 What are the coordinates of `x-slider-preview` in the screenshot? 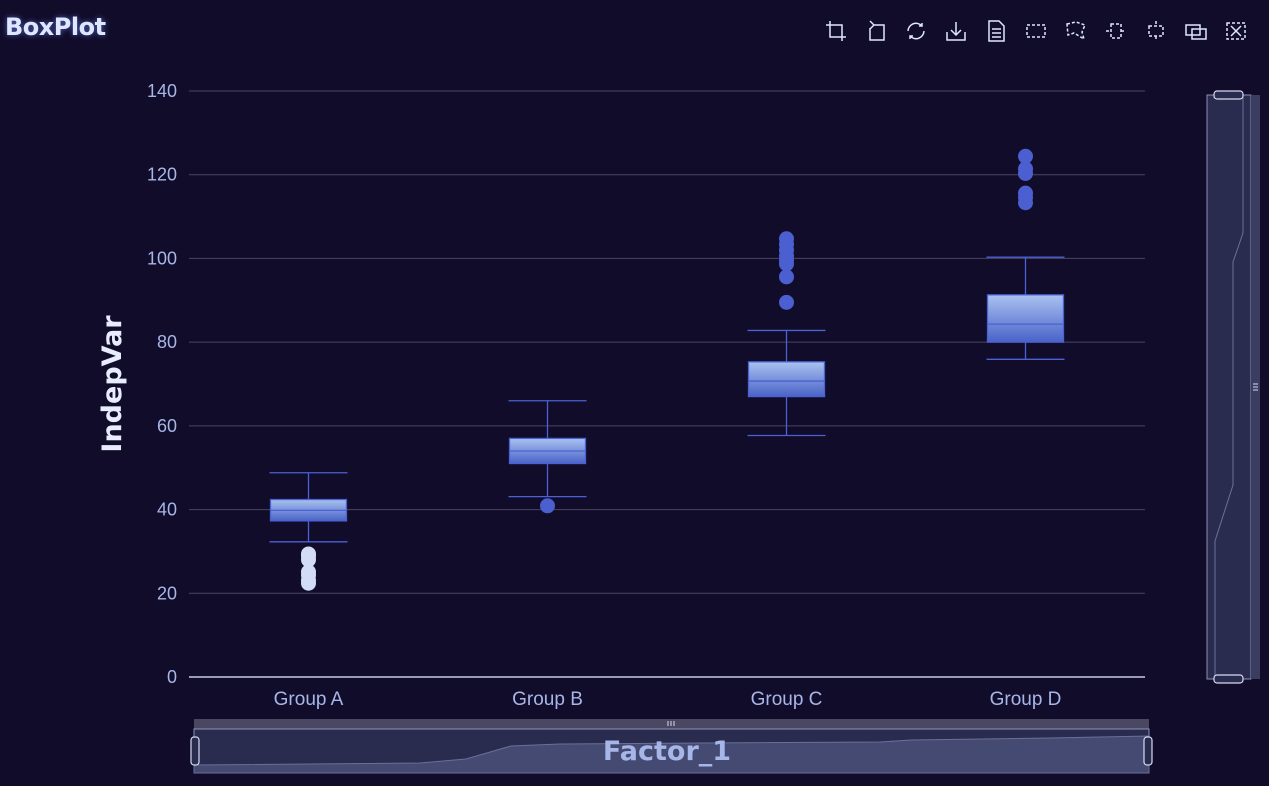 It's located at (671, 754).